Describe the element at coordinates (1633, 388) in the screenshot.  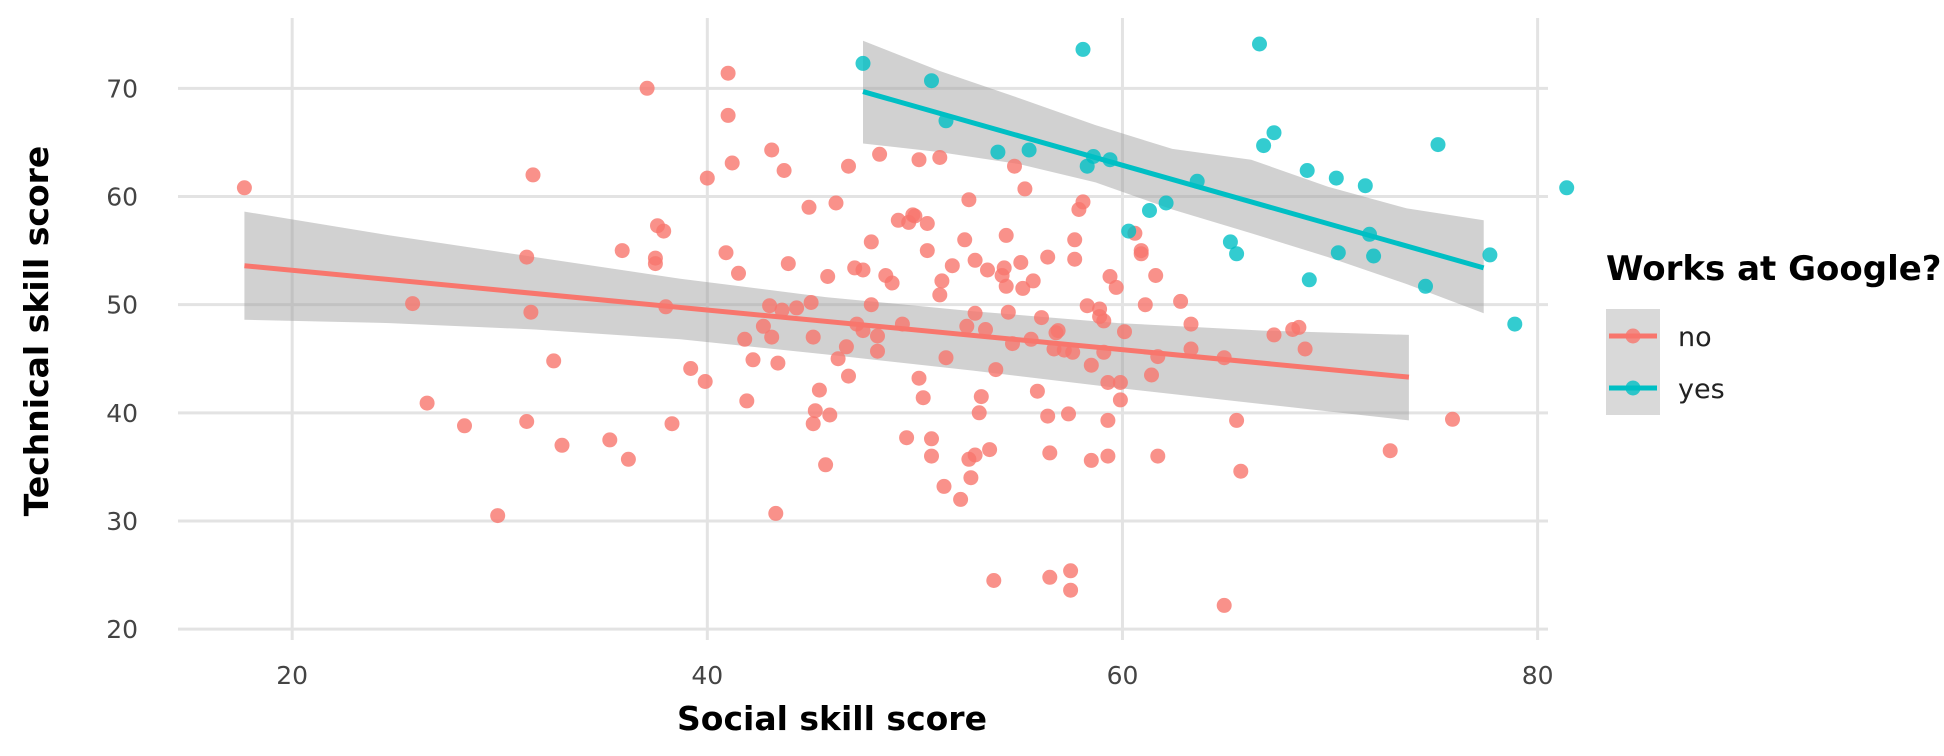
I see `legend-key-point-yes` at that location.